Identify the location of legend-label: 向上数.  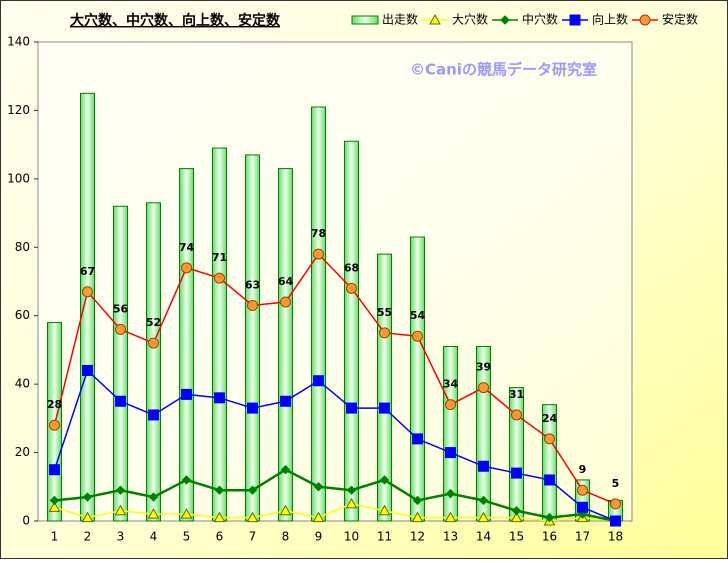
(610, 19).